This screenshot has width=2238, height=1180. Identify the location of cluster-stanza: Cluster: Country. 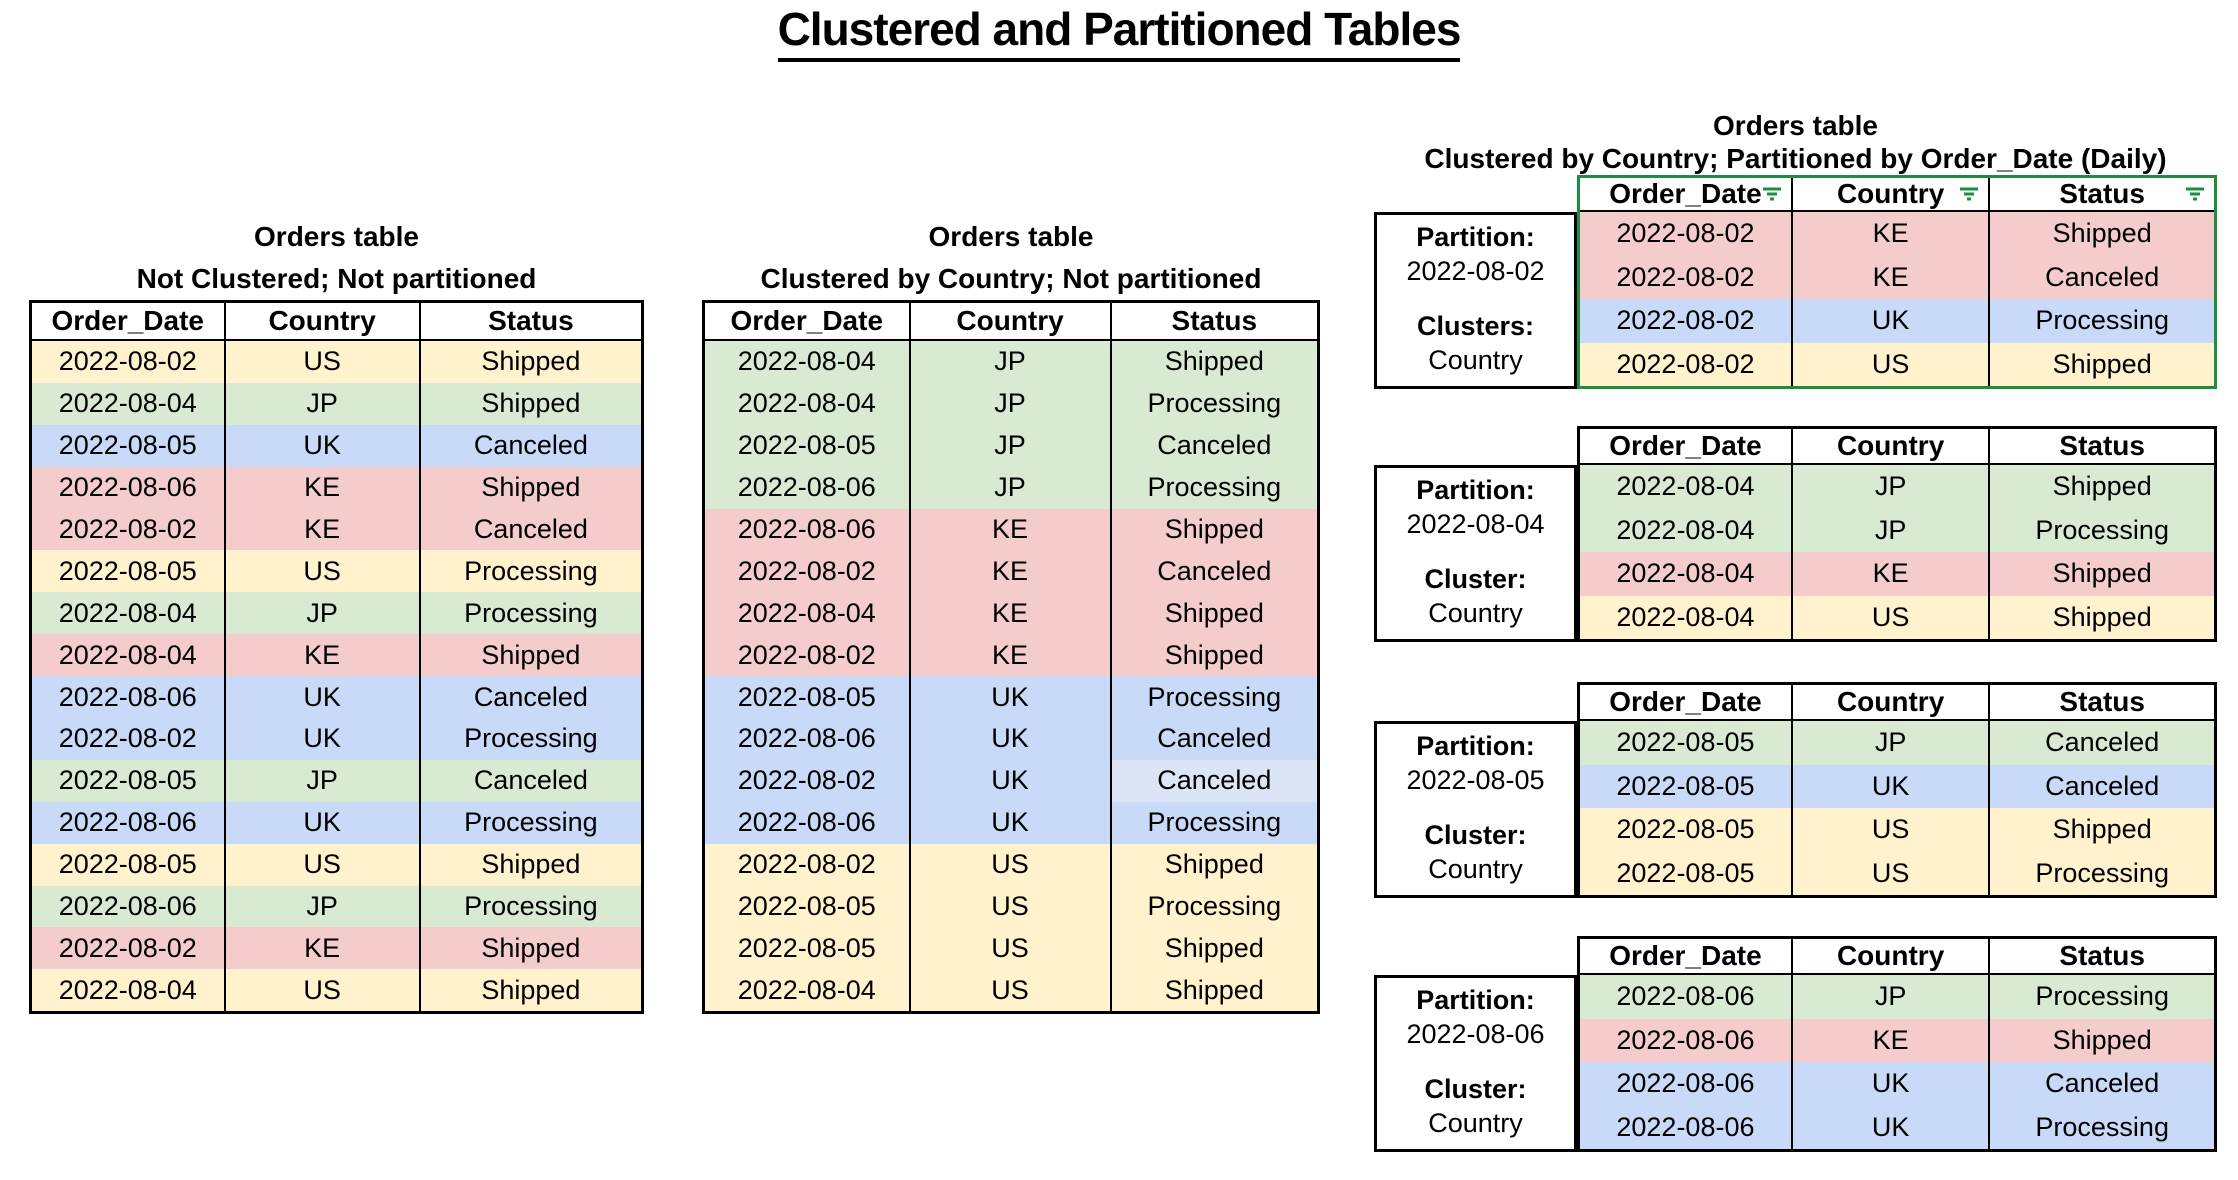
(1475, 852).